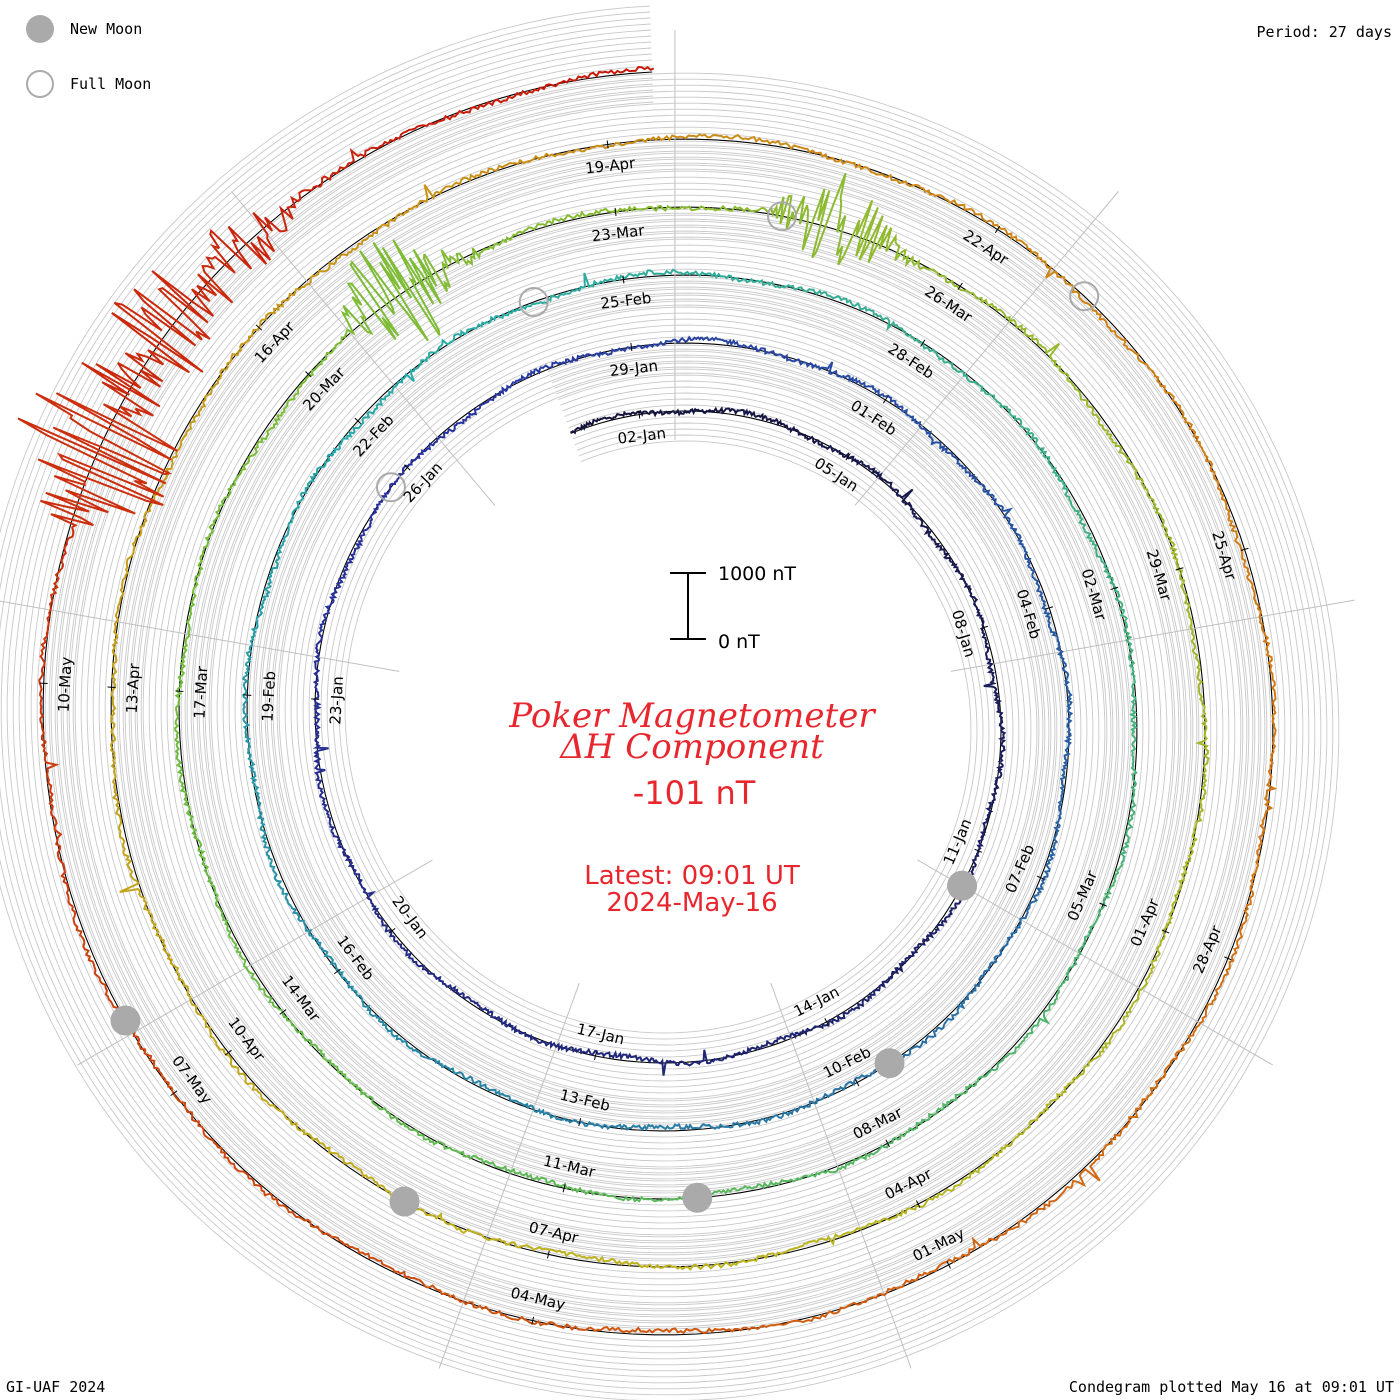 The image size is (1400, 1400). I want to click on date-label: 11-Jan, so click(958, 842).